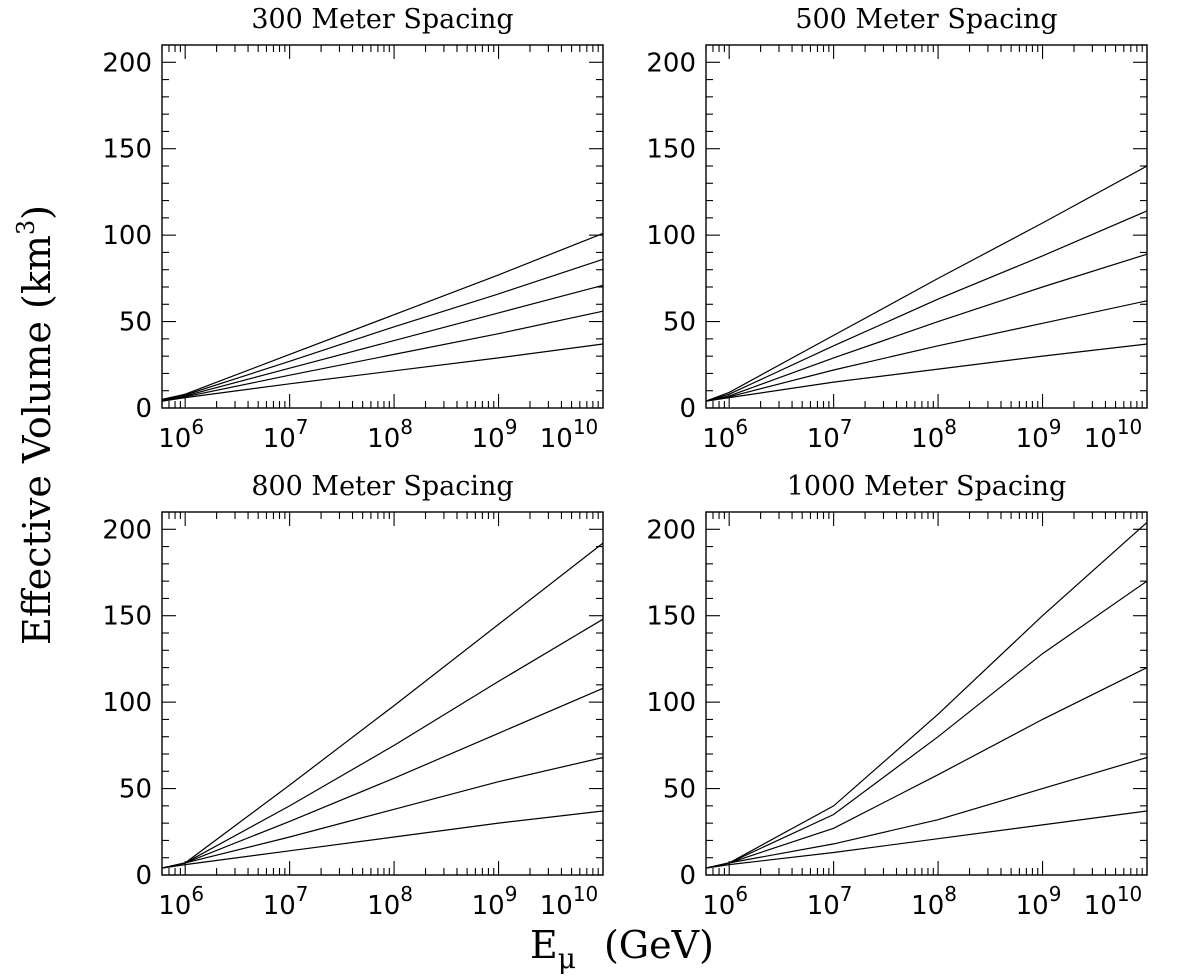 This screenshot has width=1186, height=979. What do you see at coordinates (382, 486) in the screenshot?
I see `chart-title: 800 Meter Spacing` at bounding box center [382, 486].